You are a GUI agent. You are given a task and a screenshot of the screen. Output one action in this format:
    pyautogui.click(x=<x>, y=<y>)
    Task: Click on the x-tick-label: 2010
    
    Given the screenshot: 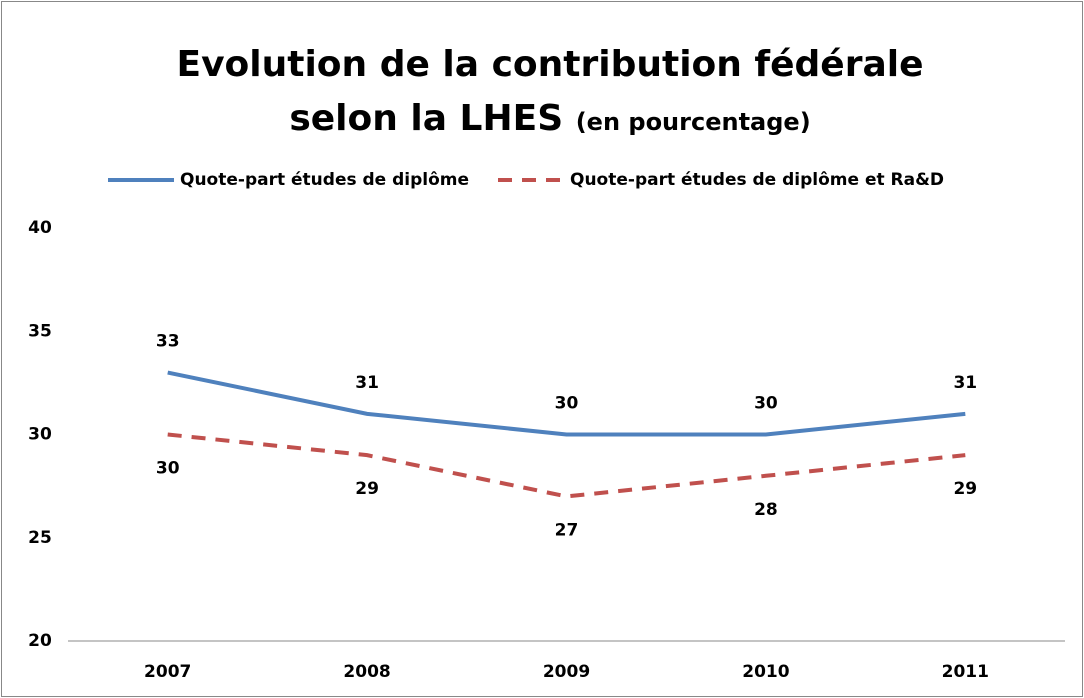 What is the action you would take?
    pyautogui.click(x=765, y=672)
    